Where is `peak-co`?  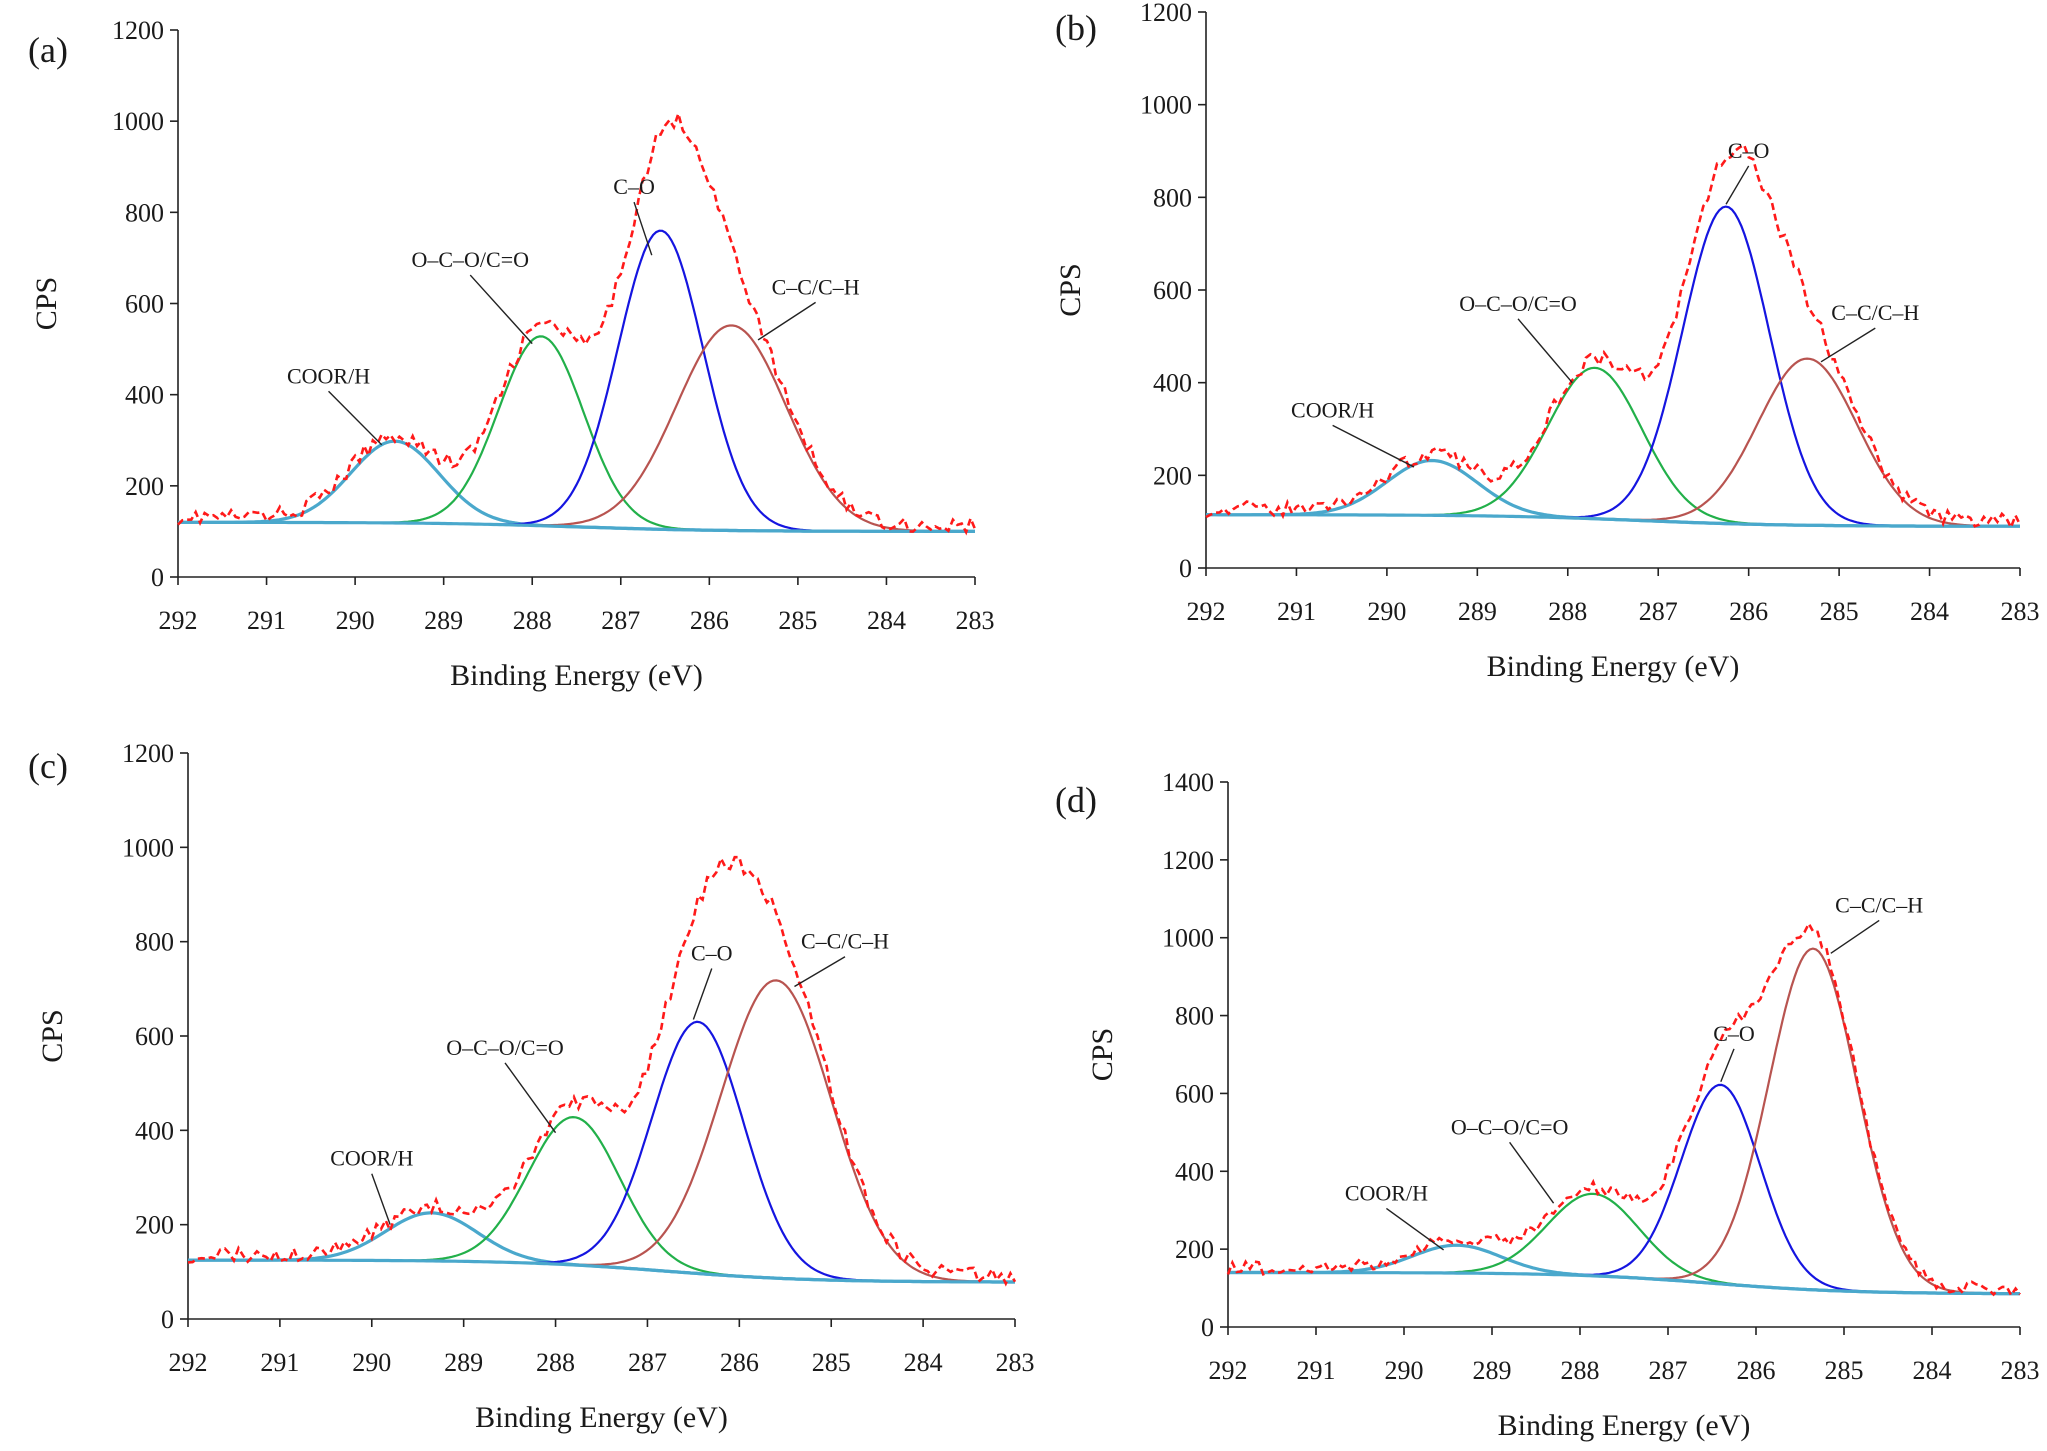 peak-co is located at coordinates (601, 1152).